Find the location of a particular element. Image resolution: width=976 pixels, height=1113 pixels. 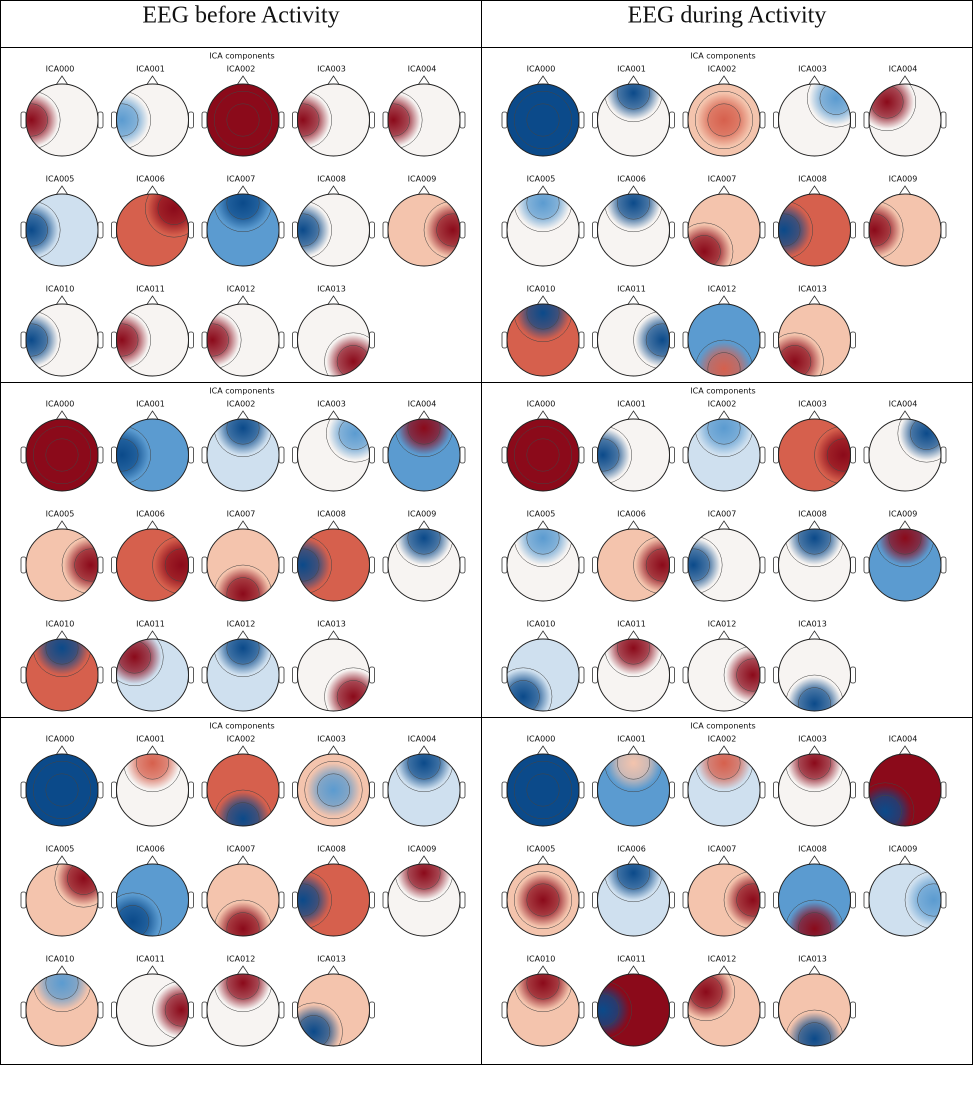

component-label: ICA013 is located at coordinates (812, 959).